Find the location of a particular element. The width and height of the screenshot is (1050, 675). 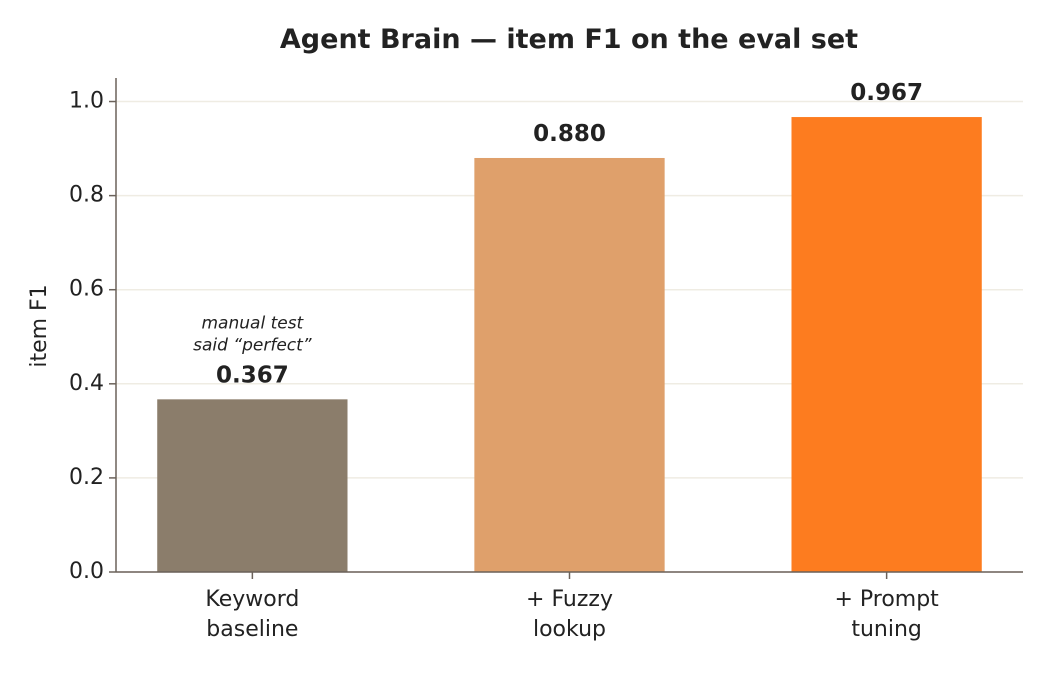

x-tick-label: Keyword baseline is located at coordinates (252, 614).